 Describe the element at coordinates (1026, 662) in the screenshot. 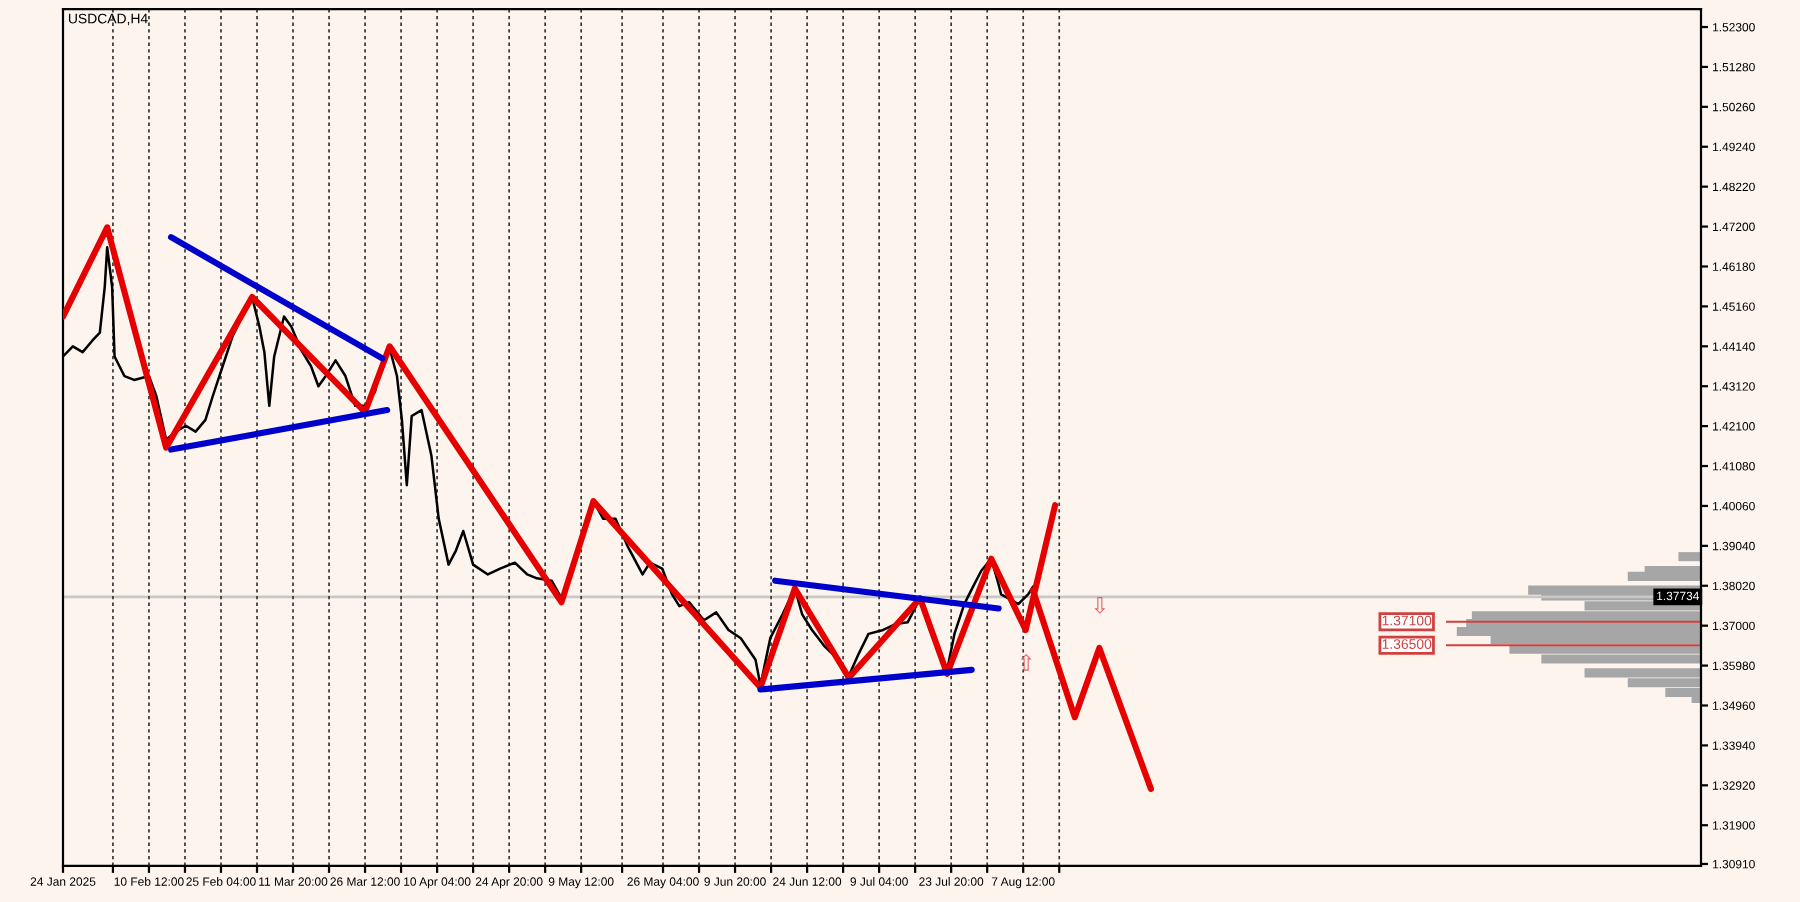

I see `annotation: ⇧` at that location.